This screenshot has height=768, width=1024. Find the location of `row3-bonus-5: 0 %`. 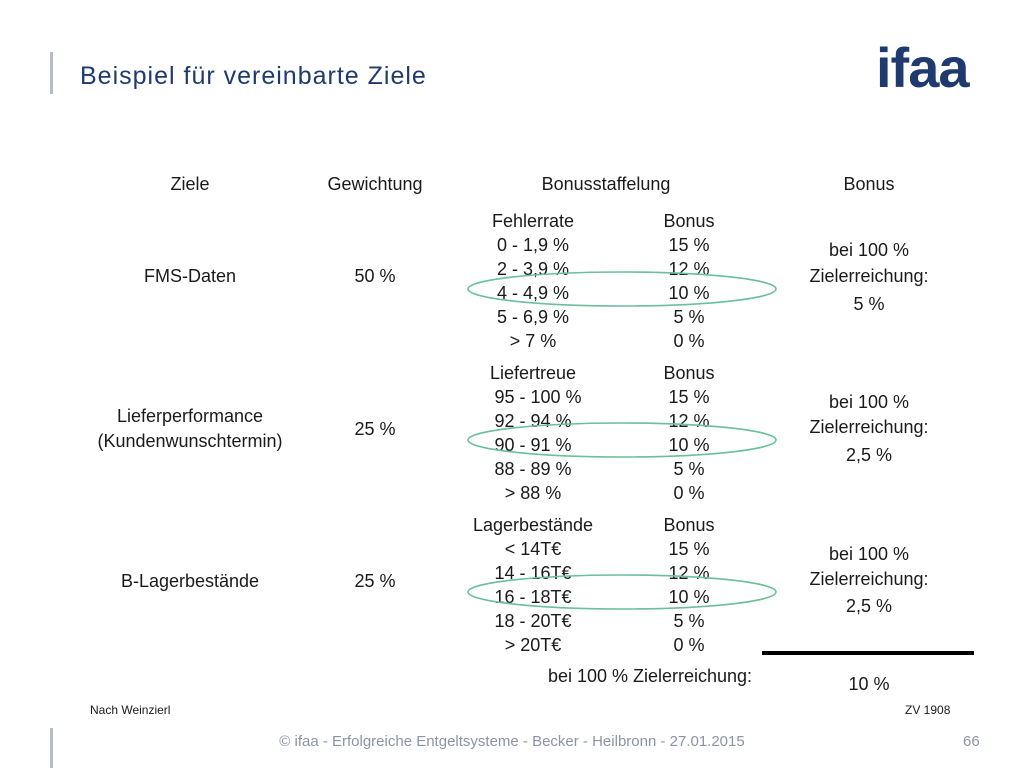

row3-bonus-5: 0 % is located at coordinates (689, 645).